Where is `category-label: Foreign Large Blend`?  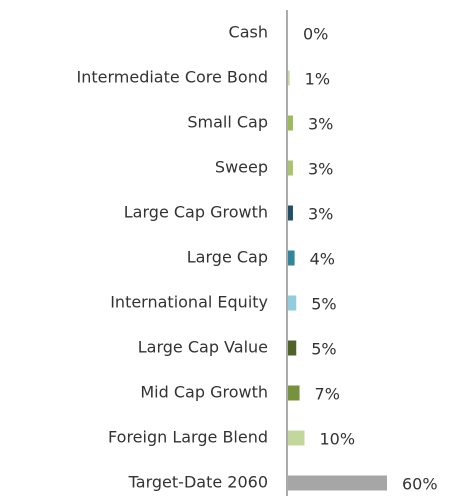
category-label: Foreign Large Blend is located at coordinates (188, 437).